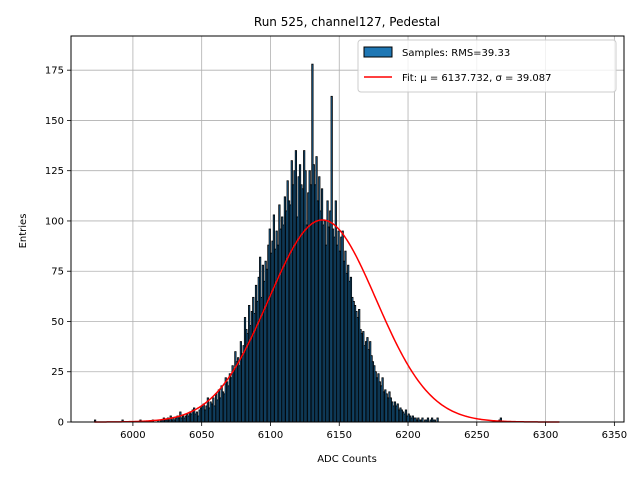 The image size is (640, 480). What do you see at coordinates (373, 431) in the screenshot?
I see `x-axis-ticks: 6000 6050 6100 6150 6200 6250 6300 6350` at bounding box center [373, 431].